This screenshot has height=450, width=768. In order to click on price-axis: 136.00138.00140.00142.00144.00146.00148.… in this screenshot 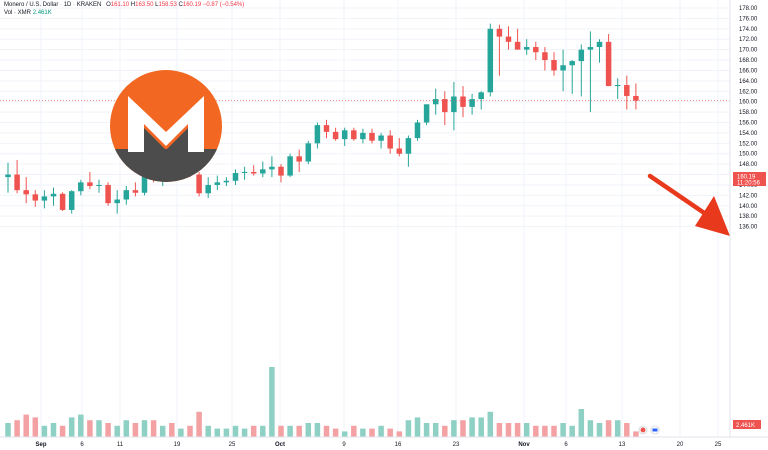, I will do `click(743, 218)`.